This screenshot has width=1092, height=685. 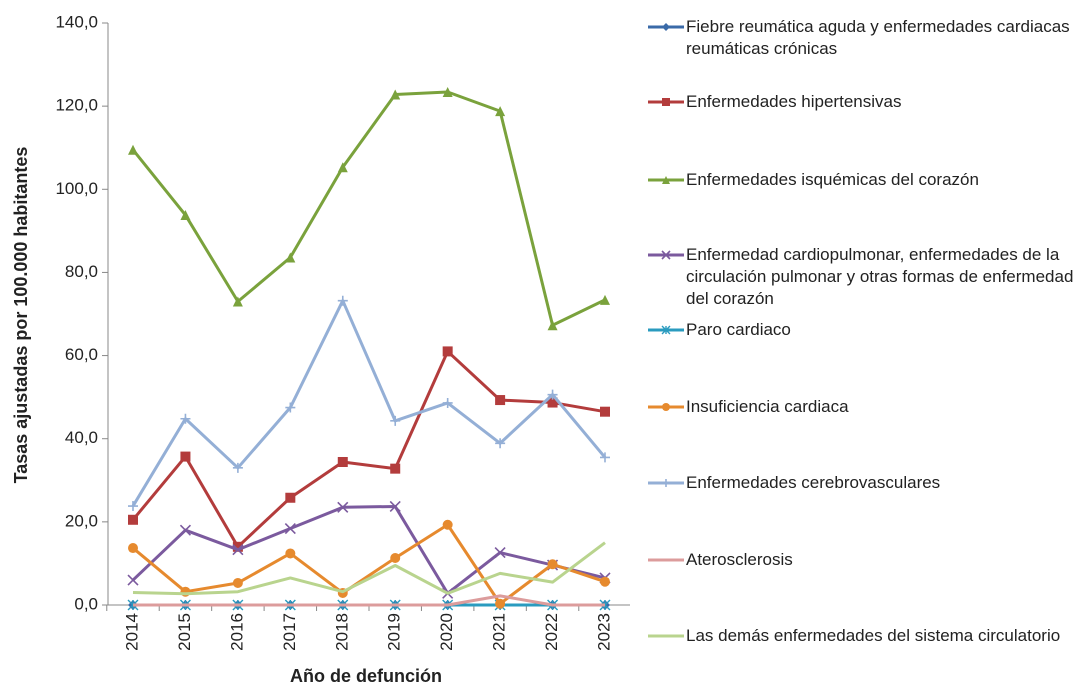 I want to click on x-tick-label: 2021, so click(x=499, y=632).